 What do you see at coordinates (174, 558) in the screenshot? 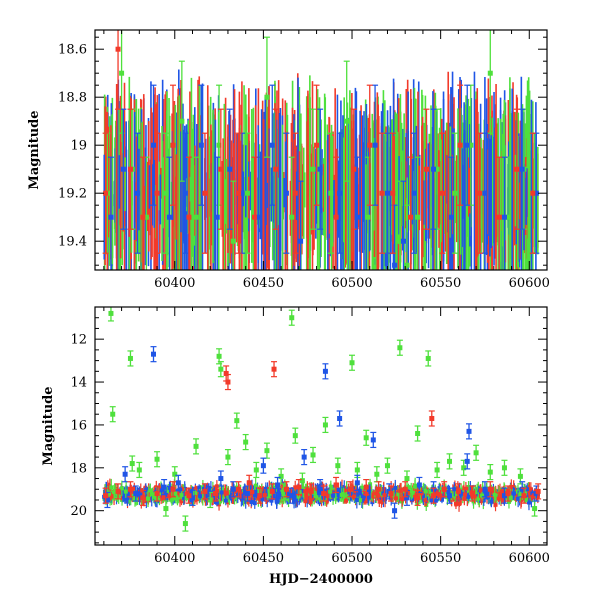
I see `x-tick-label: 60400` at bounding box center [174, 558].